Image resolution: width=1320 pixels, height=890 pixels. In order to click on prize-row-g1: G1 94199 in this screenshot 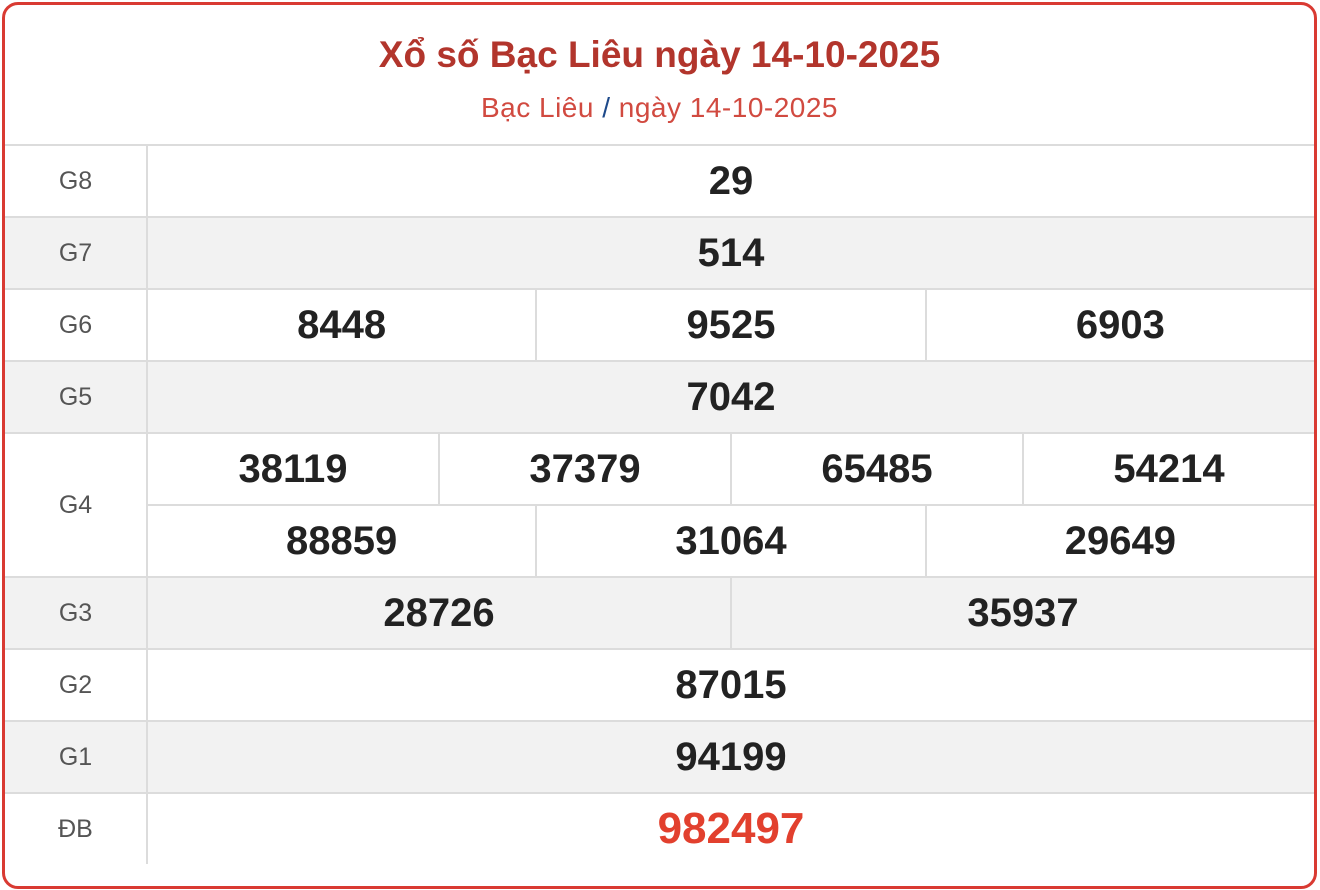, I will do `click(659, 757)`.